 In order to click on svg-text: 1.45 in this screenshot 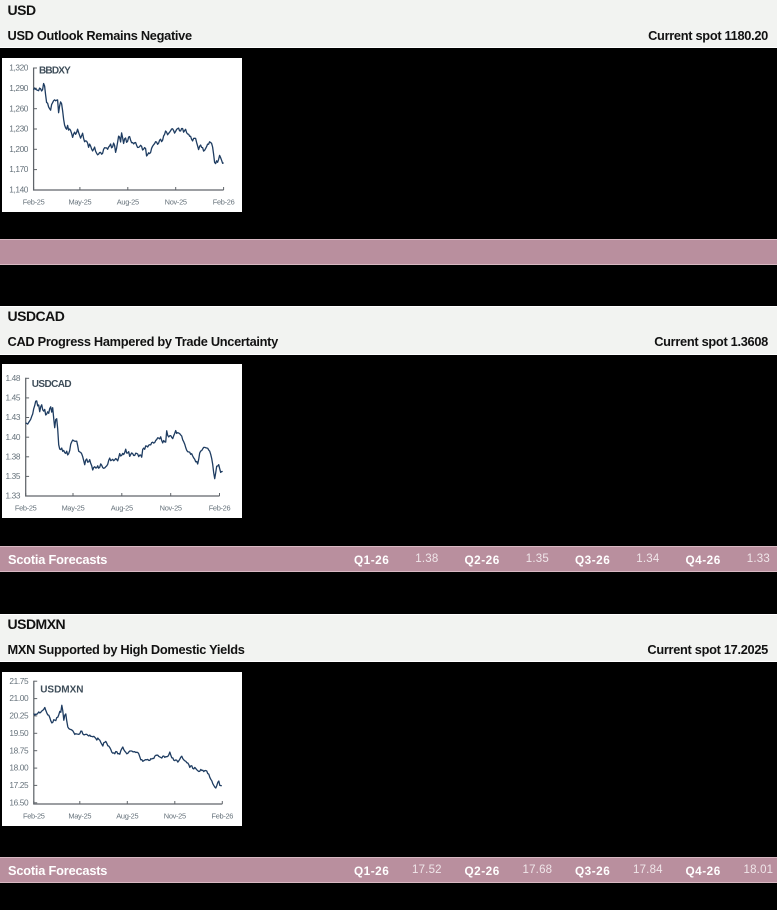, I will do `click(13, 398)`.